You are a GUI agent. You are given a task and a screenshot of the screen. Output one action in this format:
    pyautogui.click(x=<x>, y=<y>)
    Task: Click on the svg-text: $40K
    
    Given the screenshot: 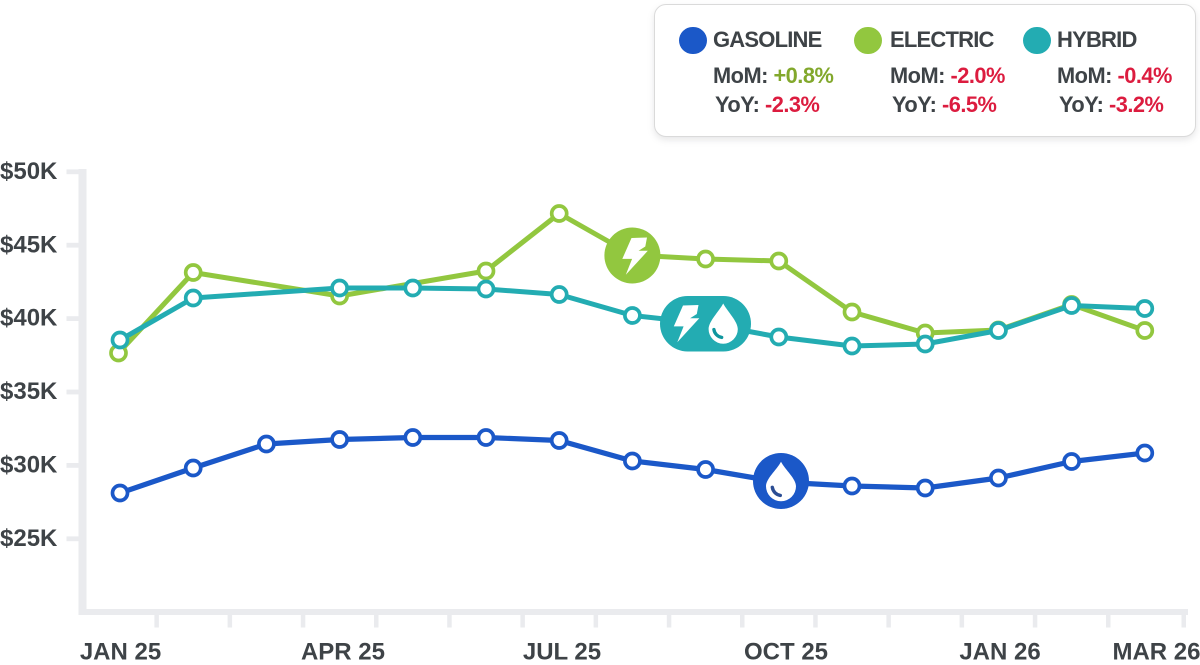 What is the action you would take?
    pyautogui.click(x=29, y=318)
    